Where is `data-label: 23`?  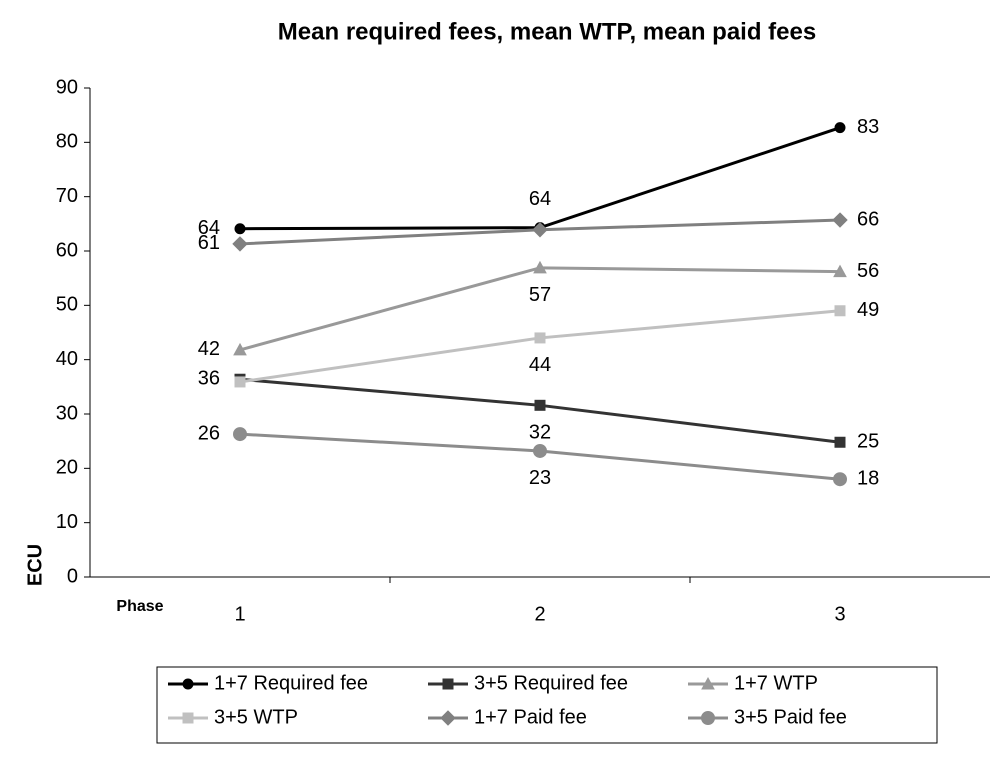 data-label: 23 is located at coordinates (540, 478).